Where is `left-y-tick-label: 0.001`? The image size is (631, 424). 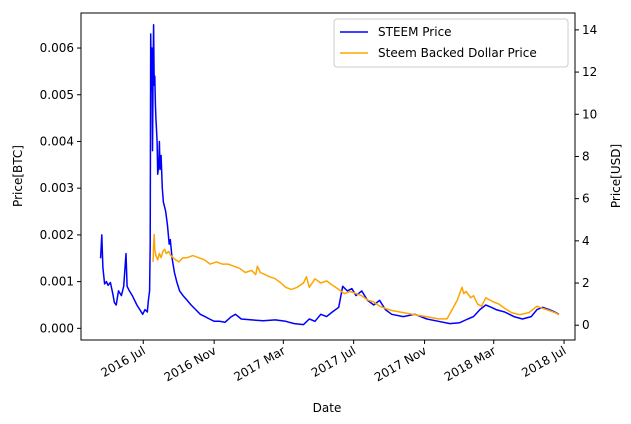 left-y-tick-label: 0.001 is located at coordinates (57, 282).